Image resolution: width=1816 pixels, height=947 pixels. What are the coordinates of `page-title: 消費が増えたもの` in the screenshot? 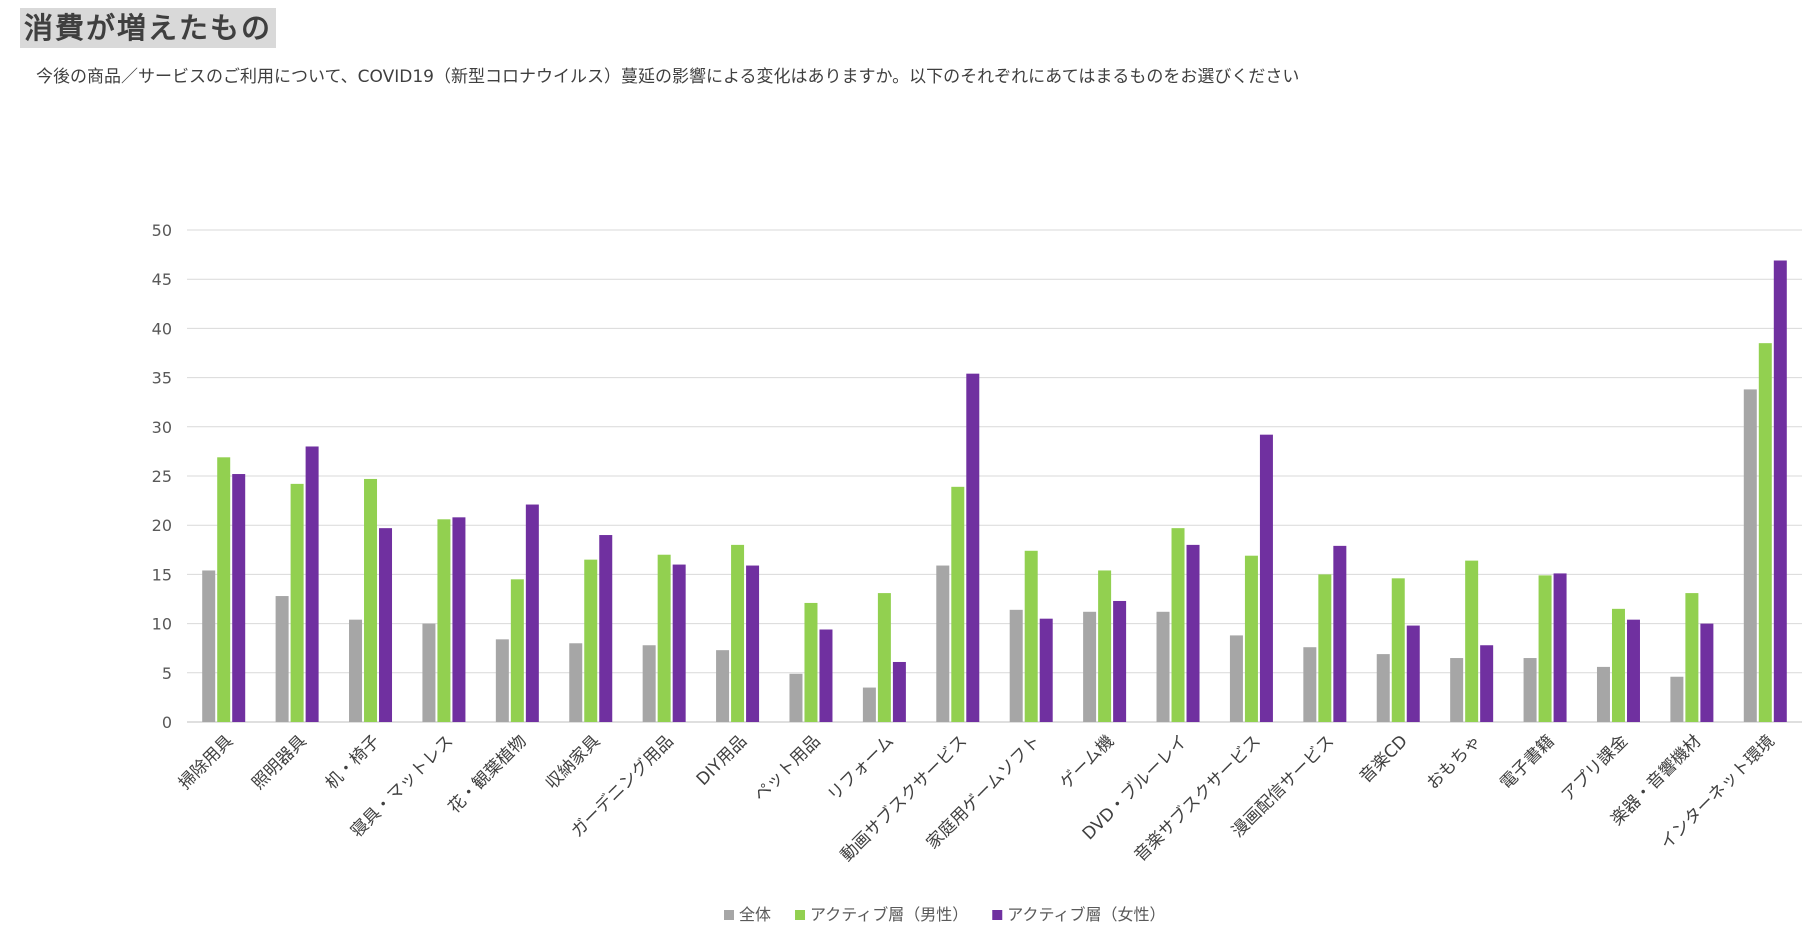 It's located at (148, 28).